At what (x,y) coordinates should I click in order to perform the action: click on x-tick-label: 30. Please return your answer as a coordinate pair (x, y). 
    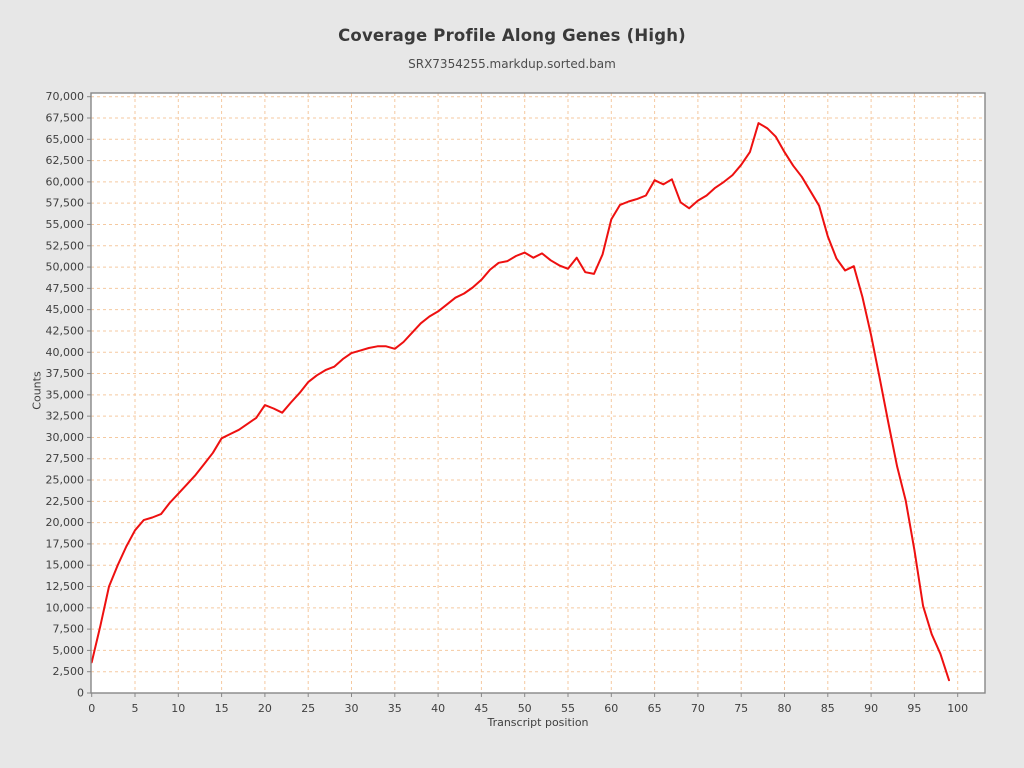
    Looking at the image, I should click on (352, 708).